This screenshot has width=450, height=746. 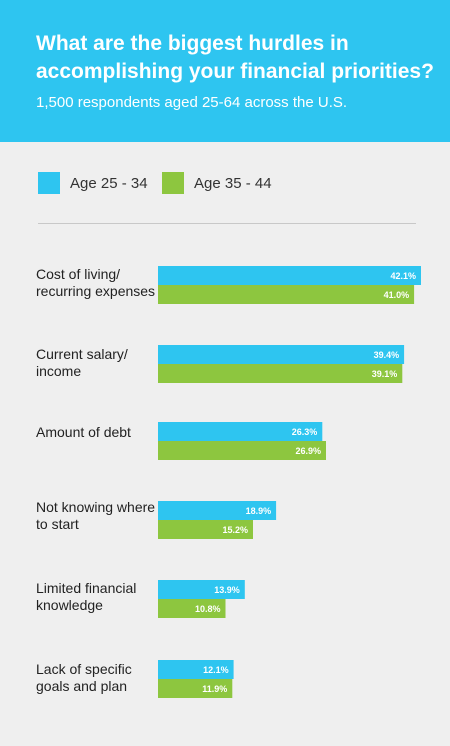 I want to click on bar-value-label: 10.8%, so click(x=208, y=609).